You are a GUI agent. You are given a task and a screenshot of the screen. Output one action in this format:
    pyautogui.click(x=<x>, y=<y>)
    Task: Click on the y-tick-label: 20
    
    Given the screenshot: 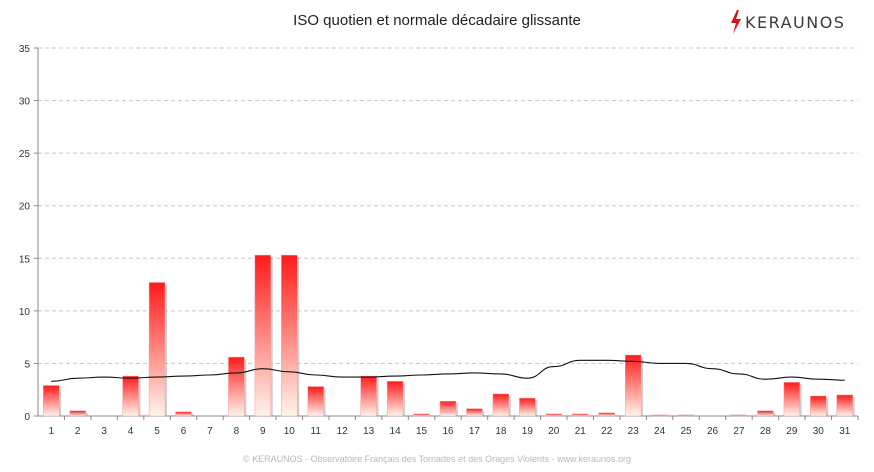 What is the action you would take?
    pyautogui.click(x=25, y=207)
    